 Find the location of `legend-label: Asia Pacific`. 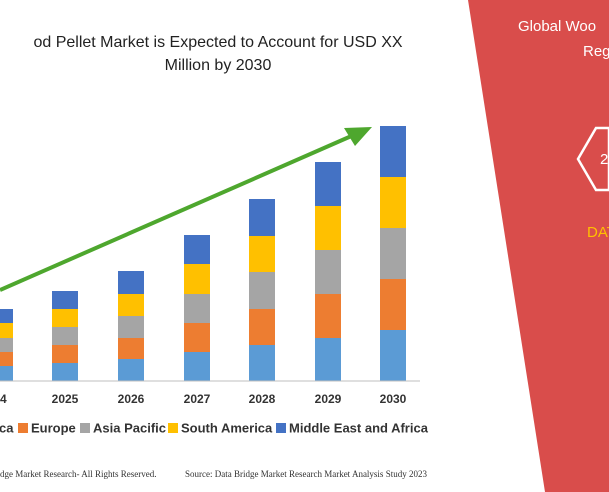

legend-label: Asia Pacific is located at coordinates (129, 427).